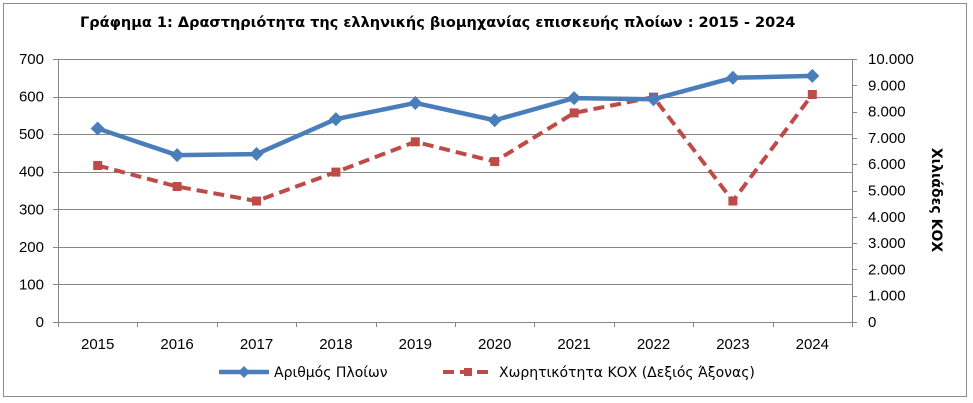 The height and width of the screenshot is (403, 973). I want to click on x-tick-label: 2017, so click(256, 344).